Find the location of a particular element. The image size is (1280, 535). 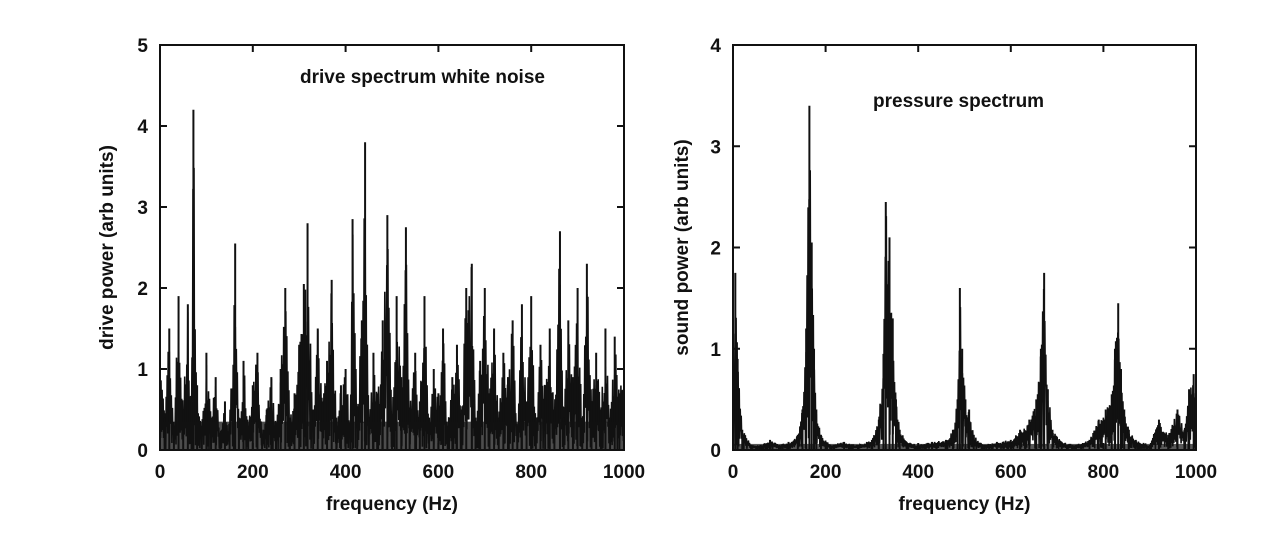

chart-annotation: pressure spectrum is located at coordinates (958, 101).